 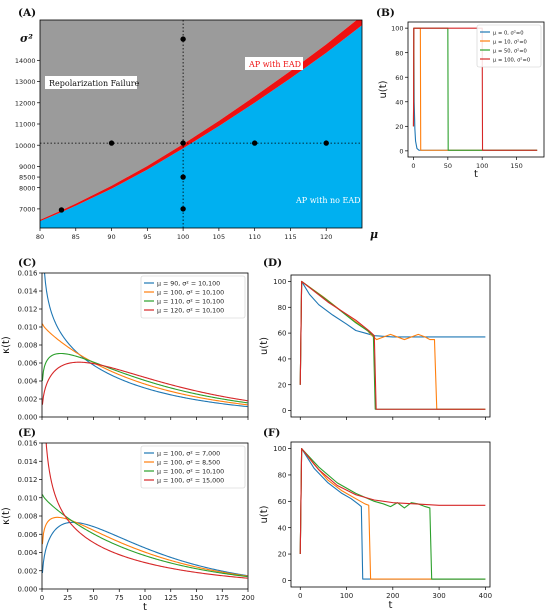 I want to click on x-tick-label: 400, so click(x=485, y=596).